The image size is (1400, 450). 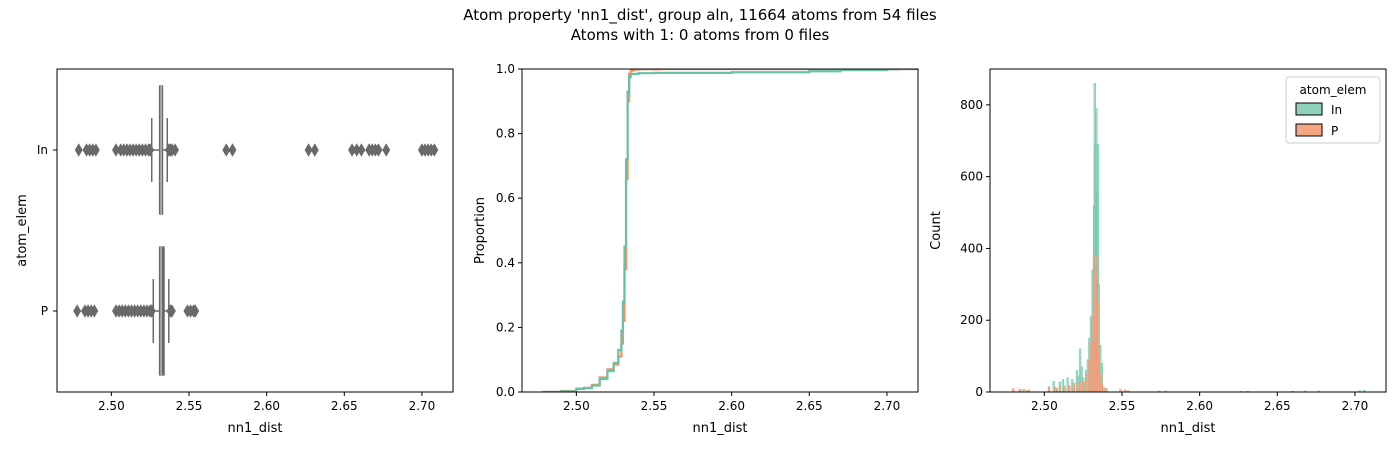 I want to click on y-tick-label: P, so click(x=44, y=311).